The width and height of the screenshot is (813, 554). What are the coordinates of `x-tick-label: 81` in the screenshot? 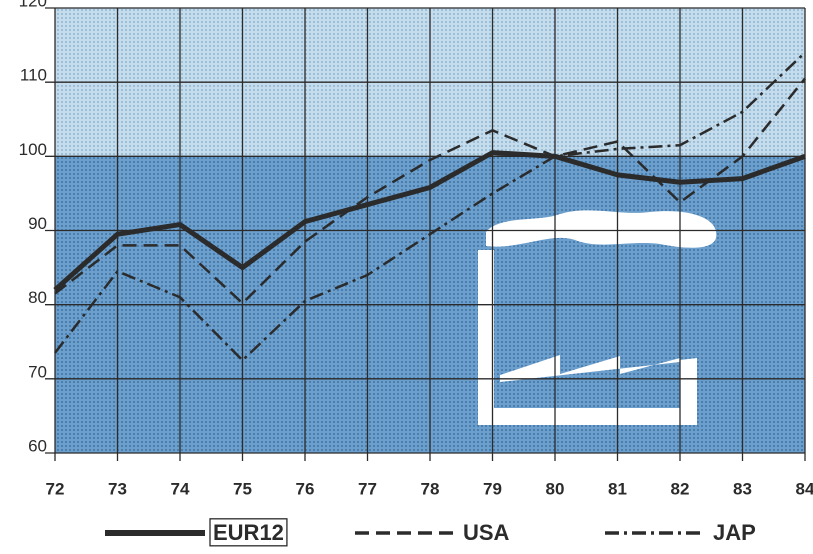 It's located at (617, 488).